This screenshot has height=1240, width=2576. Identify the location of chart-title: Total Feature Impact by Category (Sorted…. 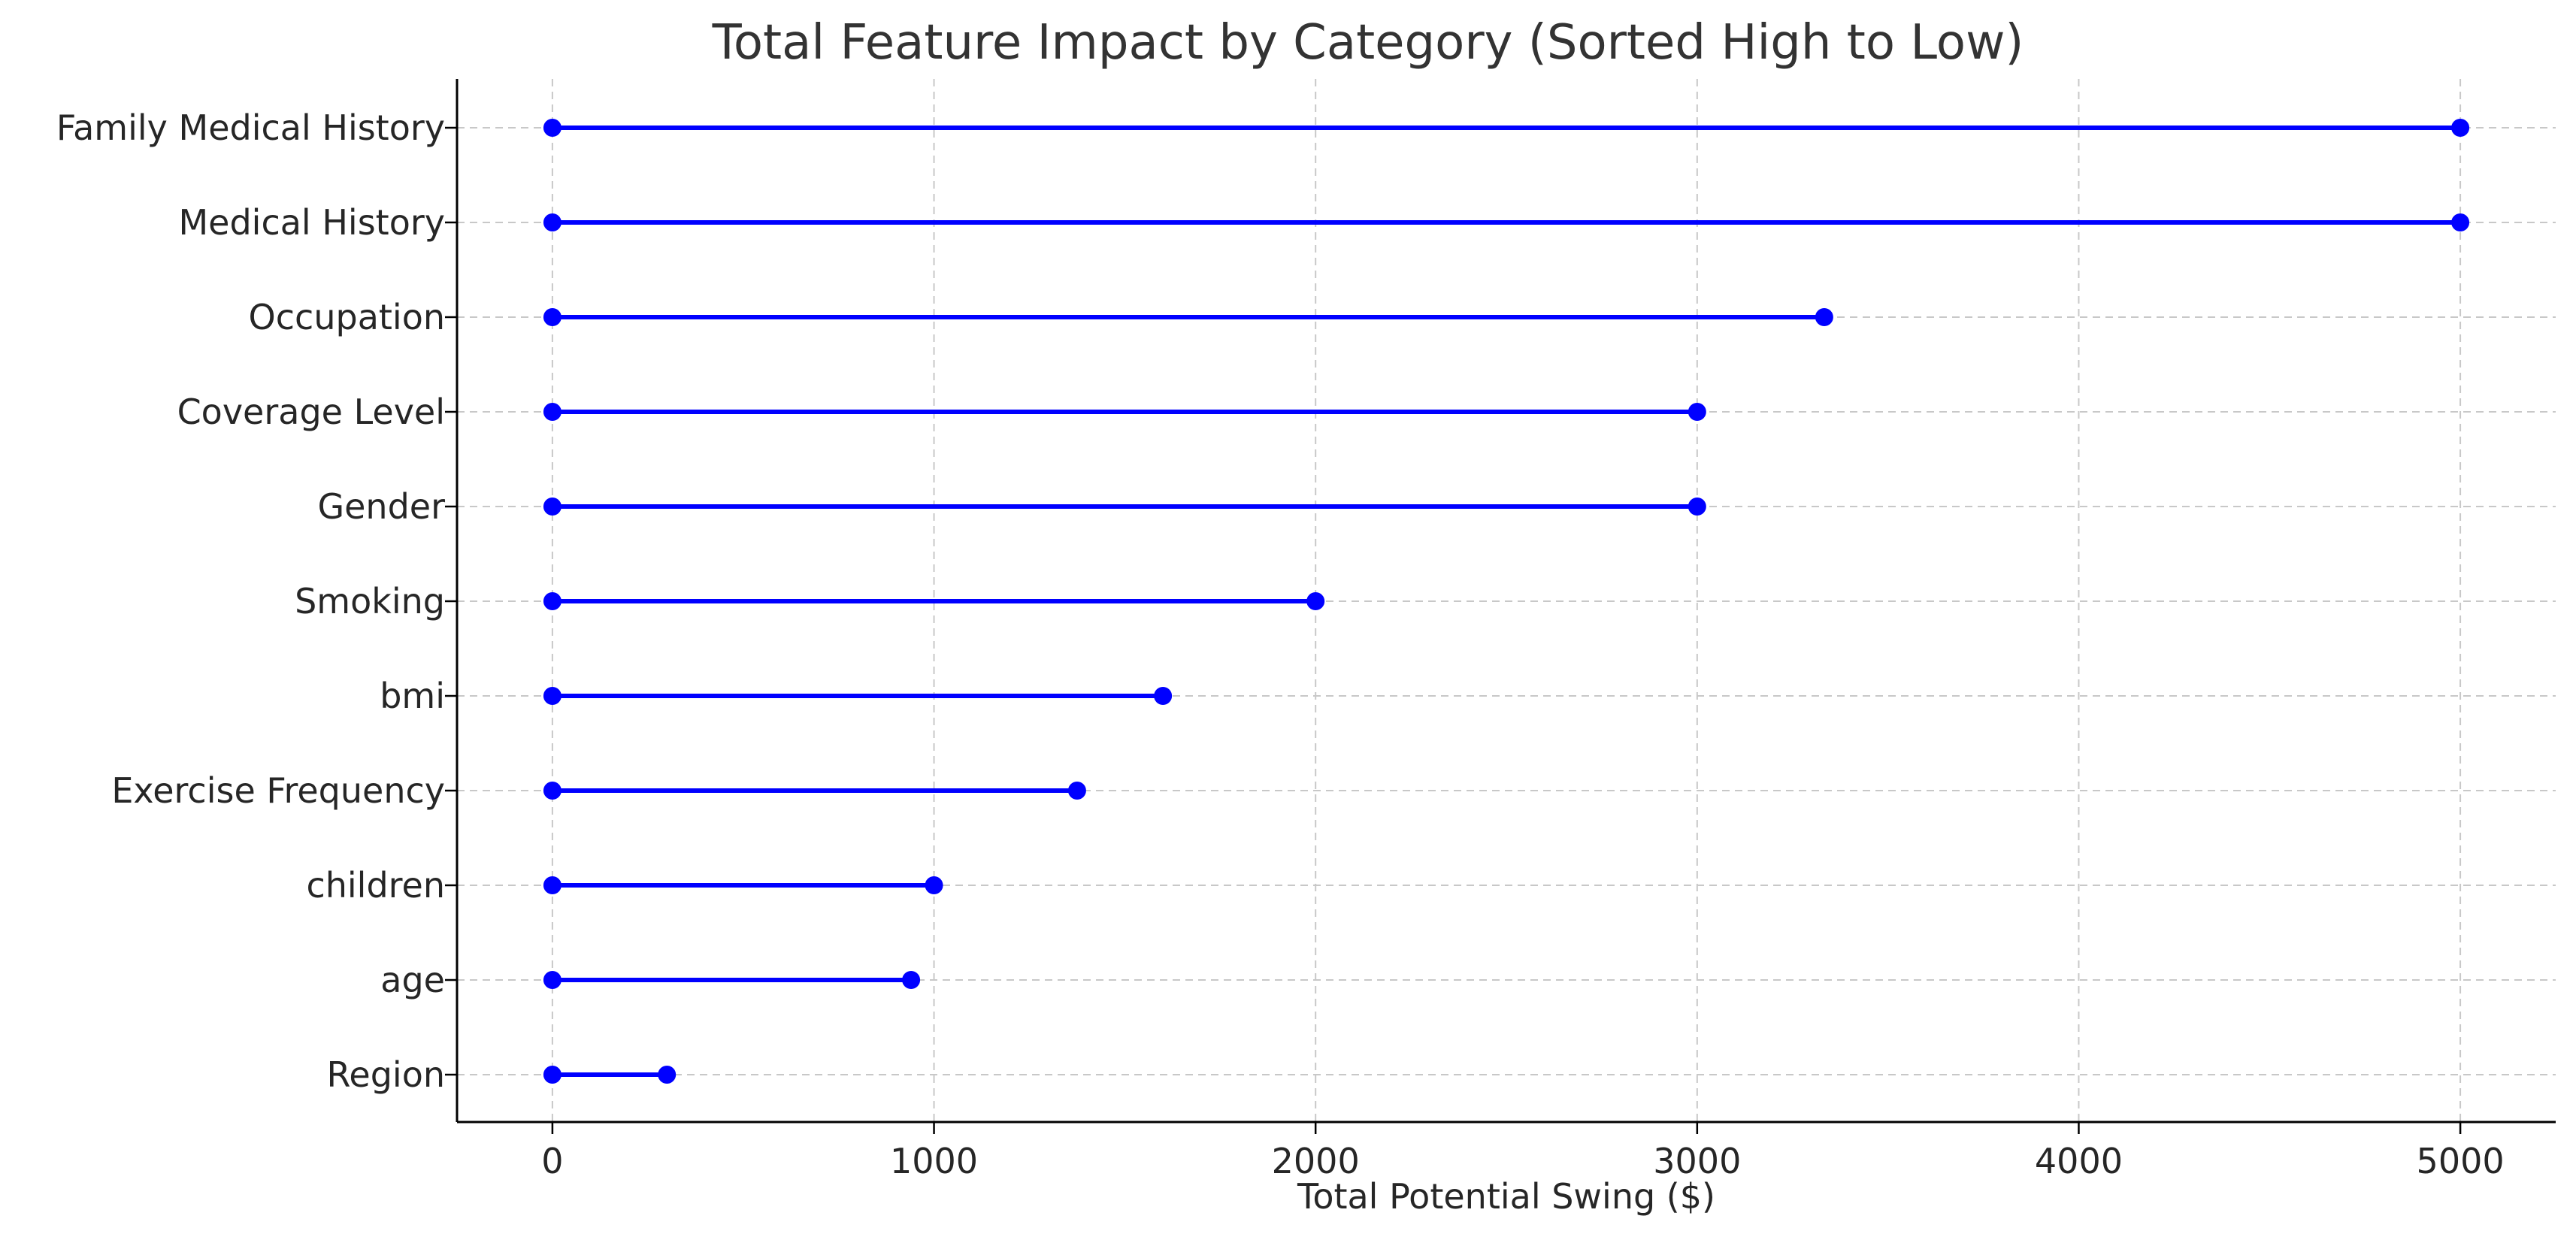
(1368, 43).